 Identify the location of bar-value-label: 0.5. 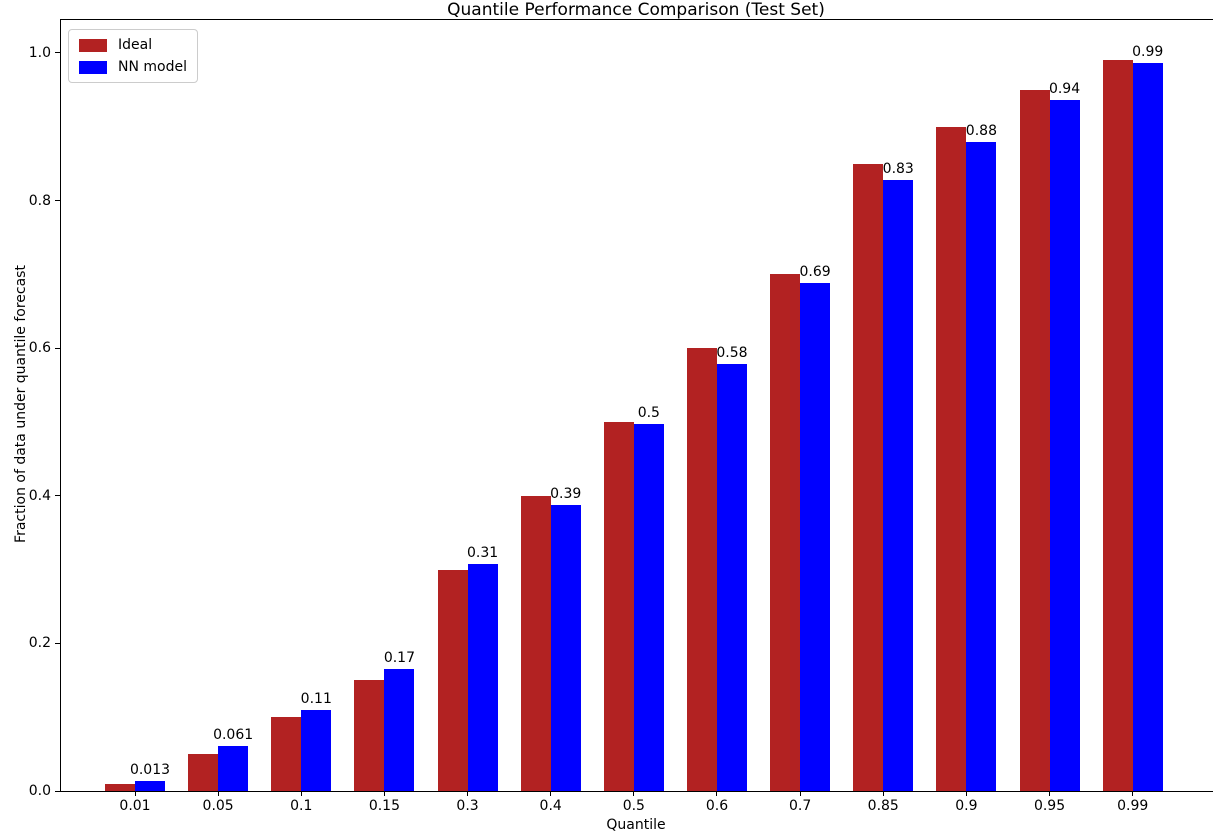
(648, 413).